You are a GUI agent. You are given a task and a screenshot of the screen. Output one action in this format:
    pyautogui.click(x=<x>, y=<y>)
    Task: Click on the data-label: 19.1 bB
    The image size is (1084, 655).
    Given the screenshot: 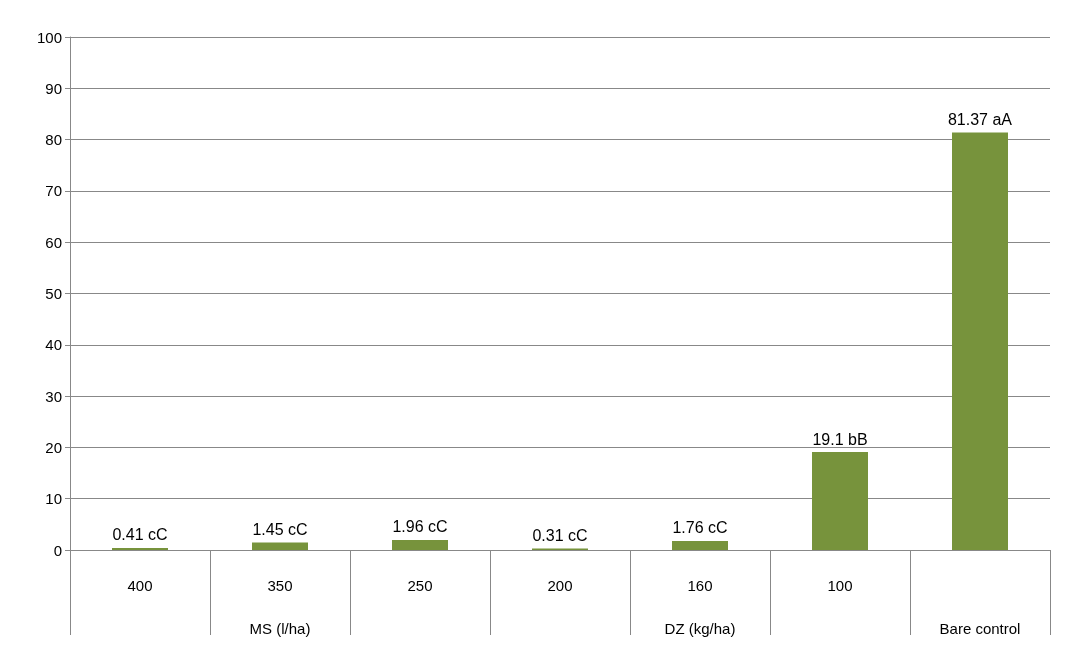 What is the action you would take?
    pyautogui.click(x=840, y=439)
    